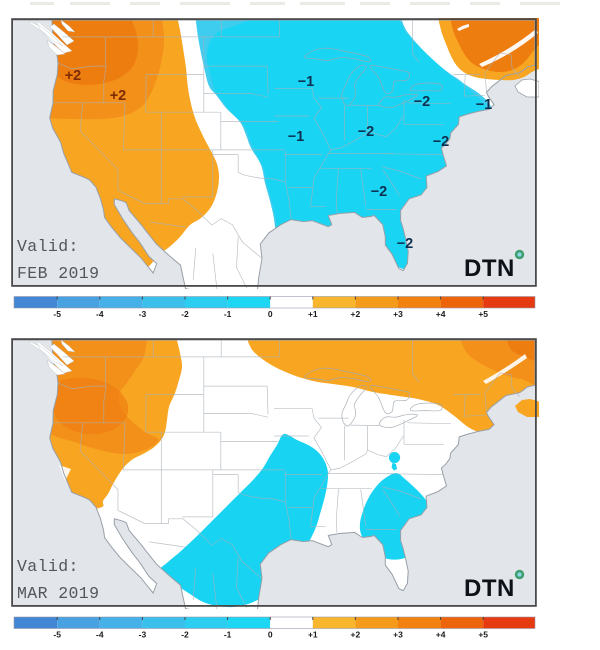 The width and height of the screenshot is (600, 650). What do you see at coordinates (58, 593) in the screenshot?
I see `svg-text: MAR 2019` at bounding box center [58, 593].